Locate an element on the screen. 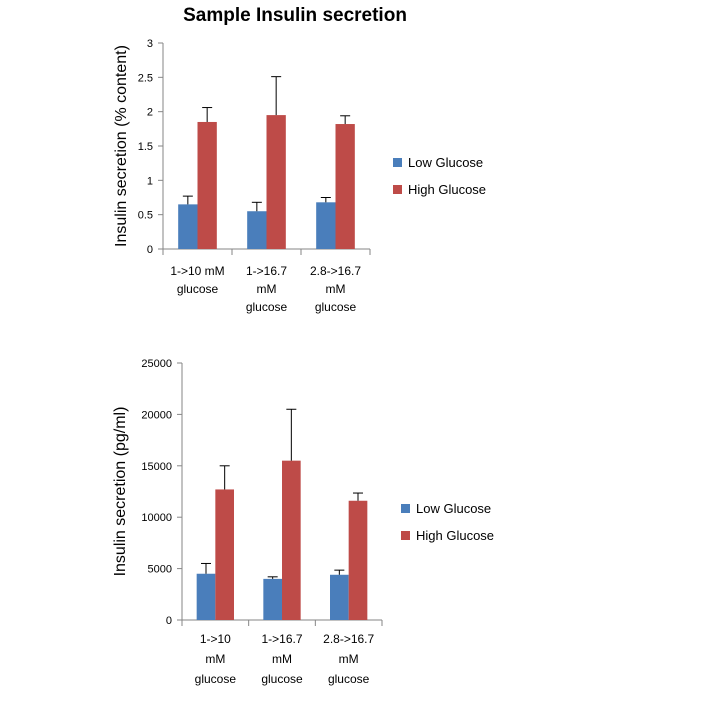  chart-title: Sample Insulin secretion is located at coordinates (295, 15).